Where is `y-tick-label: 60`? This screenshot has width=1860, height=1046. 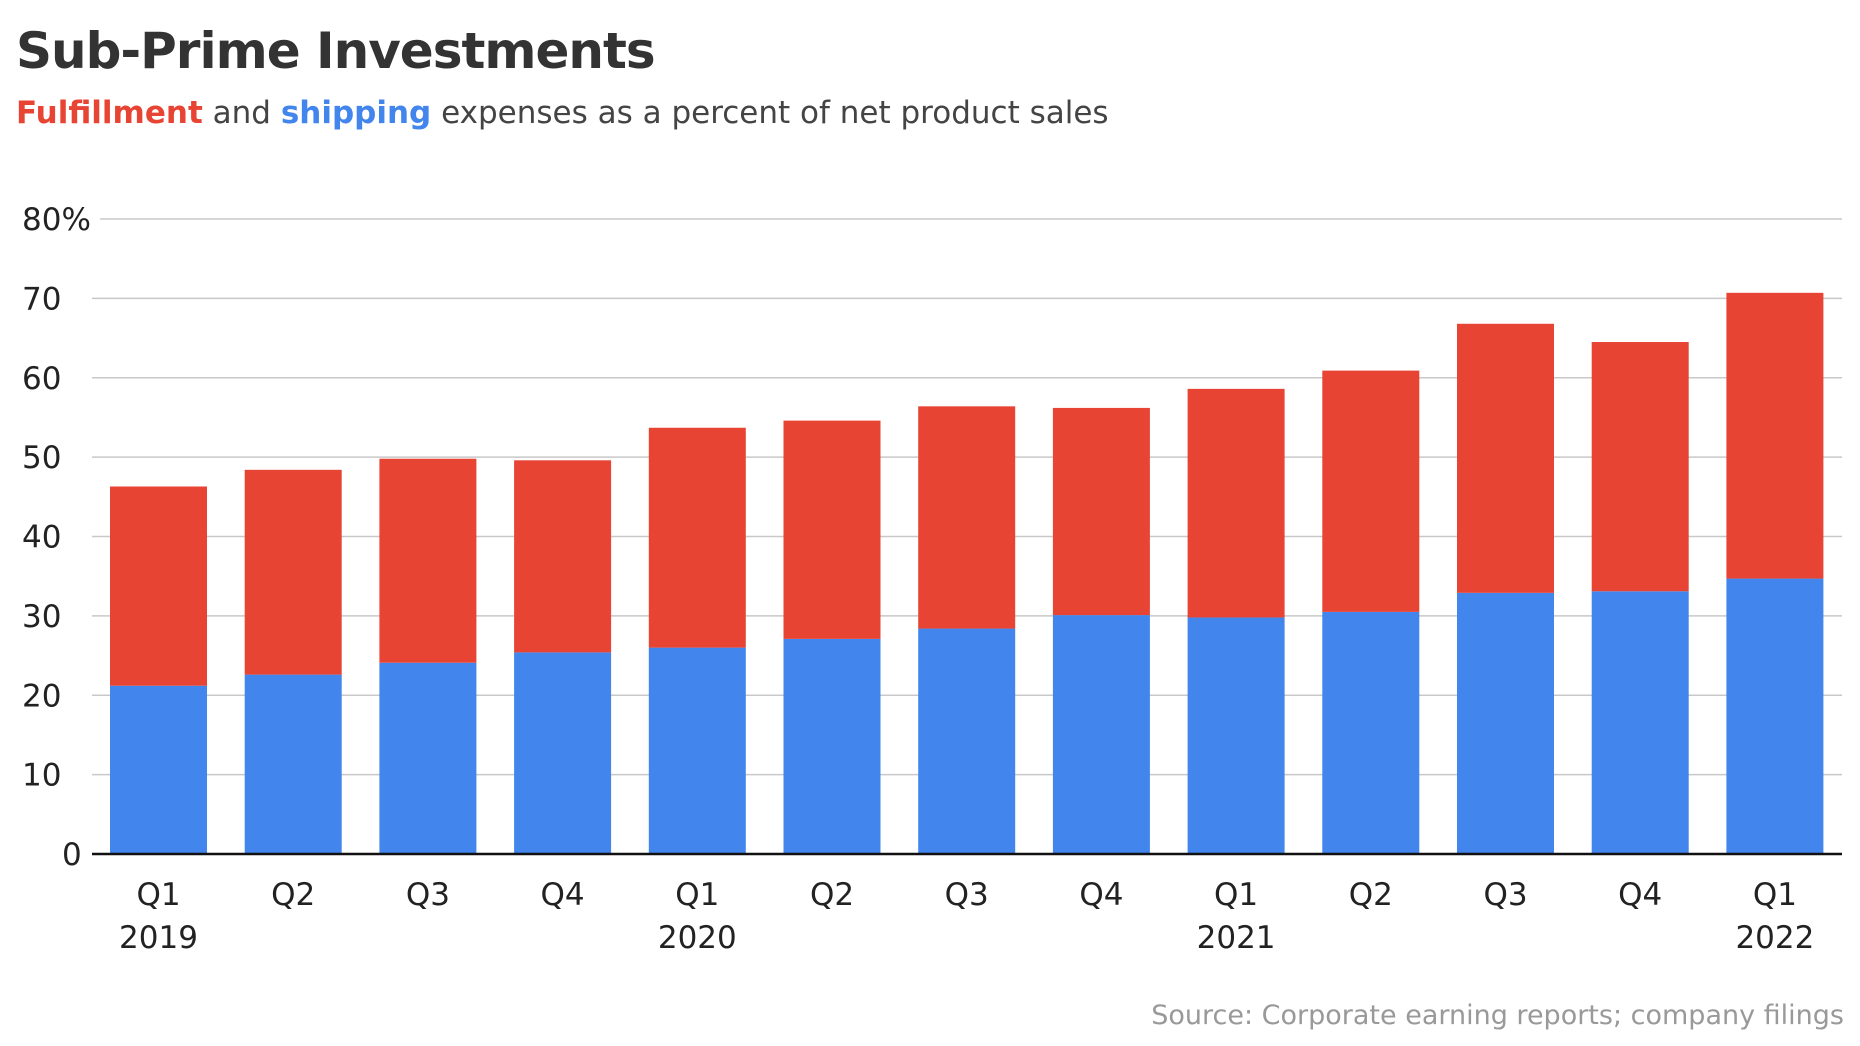 y-tick-label: 60 is located at coordinates (41, 379).